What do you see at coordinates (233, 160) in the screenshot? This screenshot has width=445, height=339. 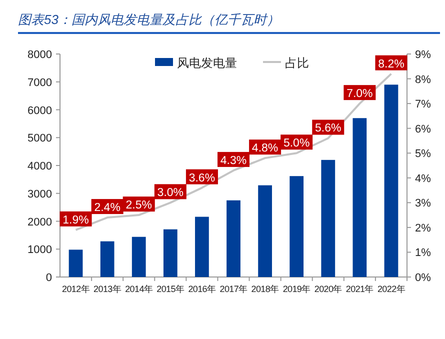 I see `data-label: 4.3%` at bounding box center [233, 160].